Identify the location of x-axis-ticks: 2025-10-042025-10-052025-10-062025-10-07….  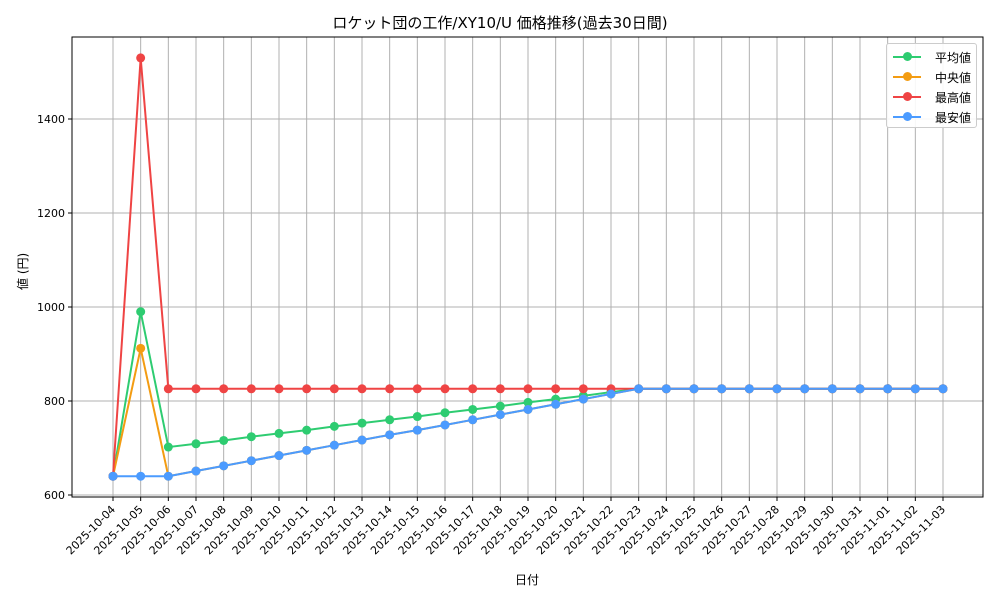
(506, 527).